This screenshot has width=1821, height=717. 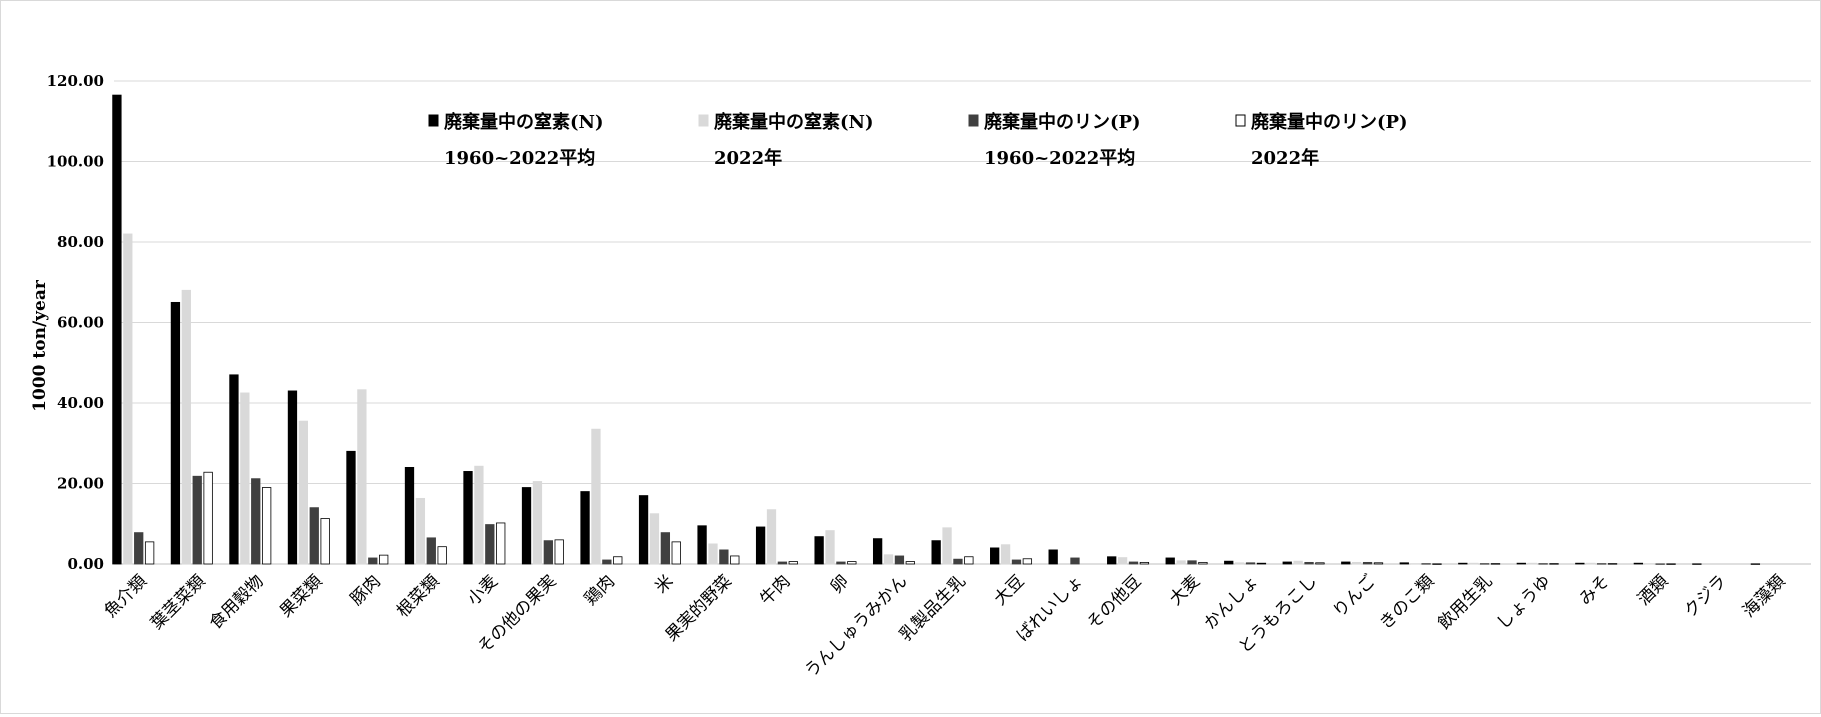 What do you see at coordinates (418, 596) in the screenshot?
I see `x-tick-label: 根菜類` at bounding box center [418, 596].